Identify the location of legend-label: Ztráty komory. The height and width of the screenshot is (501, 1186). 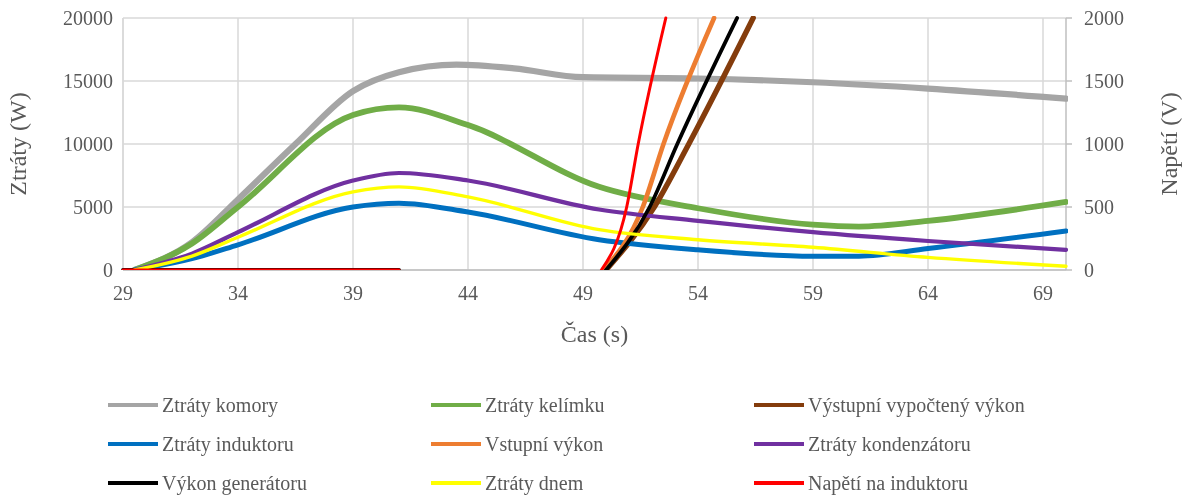
(220, 405).